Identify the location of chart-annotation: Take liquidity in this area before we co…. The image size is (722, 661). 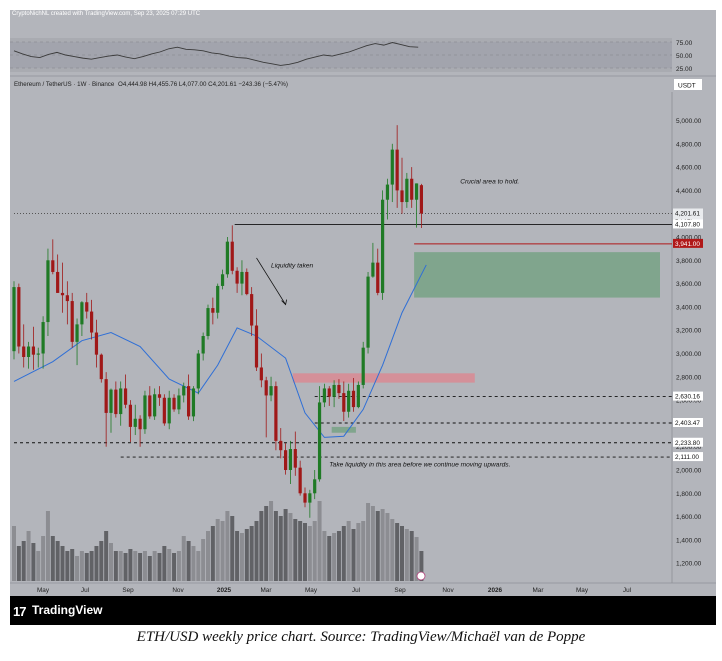
(419, 465).